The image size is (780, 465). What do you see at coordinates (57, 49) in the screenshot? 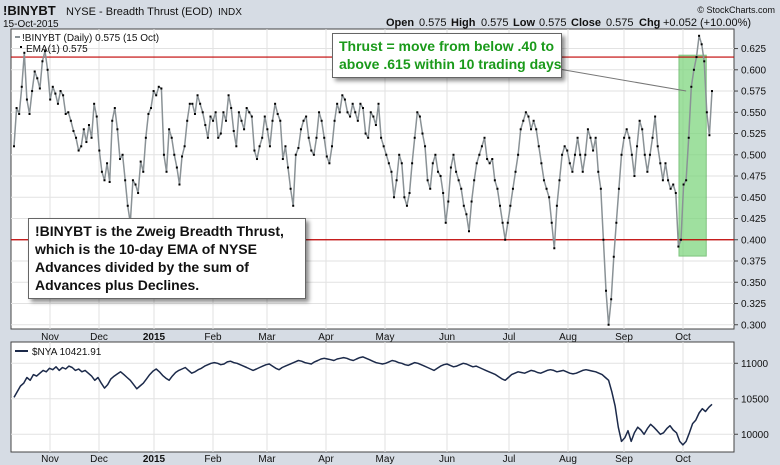
I see `ema-legend: EMA(1) 0.575` at bounding box center [57, 49].